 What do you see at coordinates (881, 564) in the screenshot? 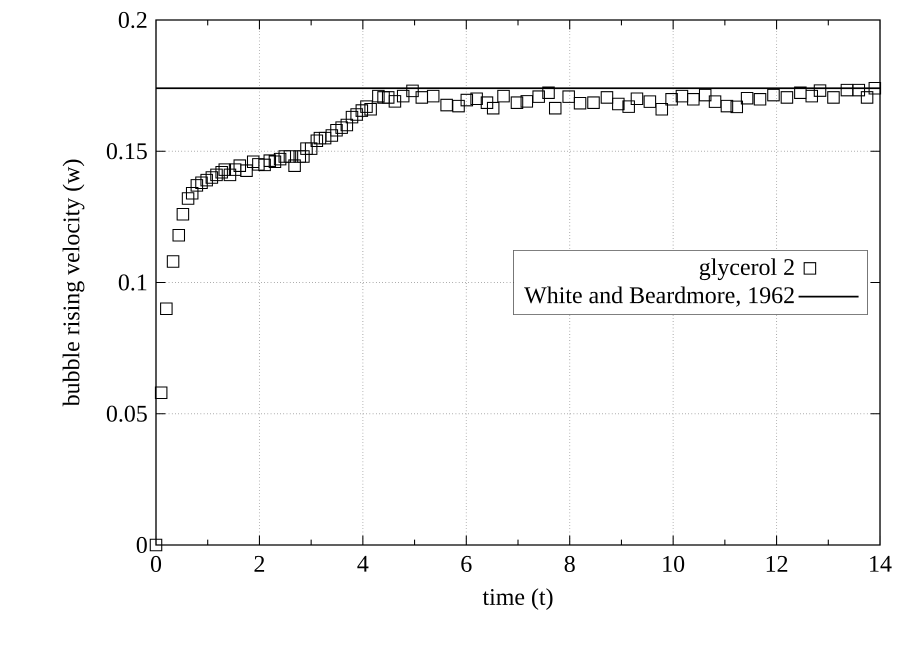
I see `x-tick-label: 14` at bounding box center [881, 564].